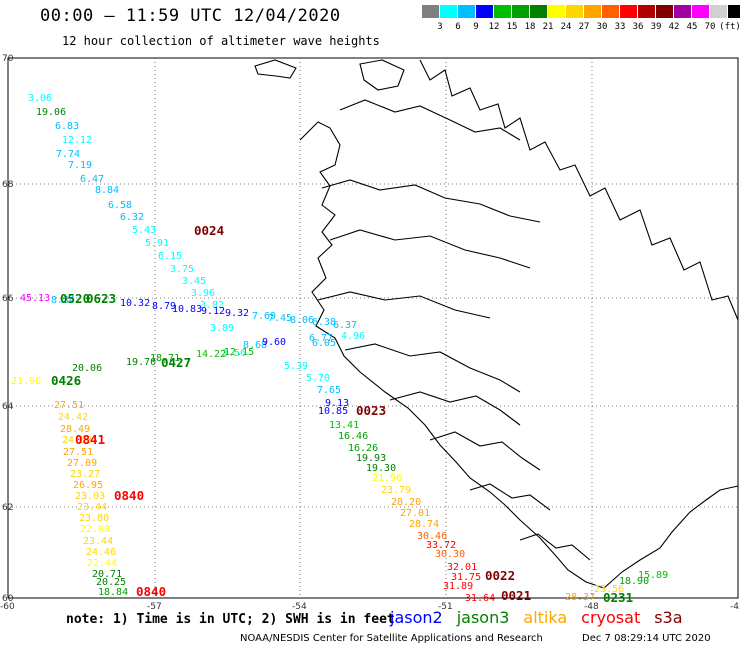 Image resolution: width=740 pixels, height=650 pixels. What do you see at coordinates (78, 452) in the screenshot?
I see `wave-height-value: 27.51` at bounding box center [78, 452].